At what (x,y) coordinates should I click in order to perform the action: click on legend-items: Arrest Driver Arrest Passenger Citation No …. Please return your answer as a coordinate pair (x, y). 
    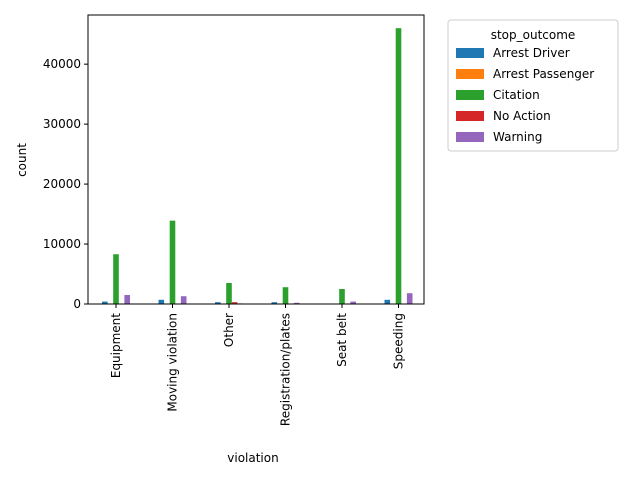
    Looking at the image, I should click on (525, 95).